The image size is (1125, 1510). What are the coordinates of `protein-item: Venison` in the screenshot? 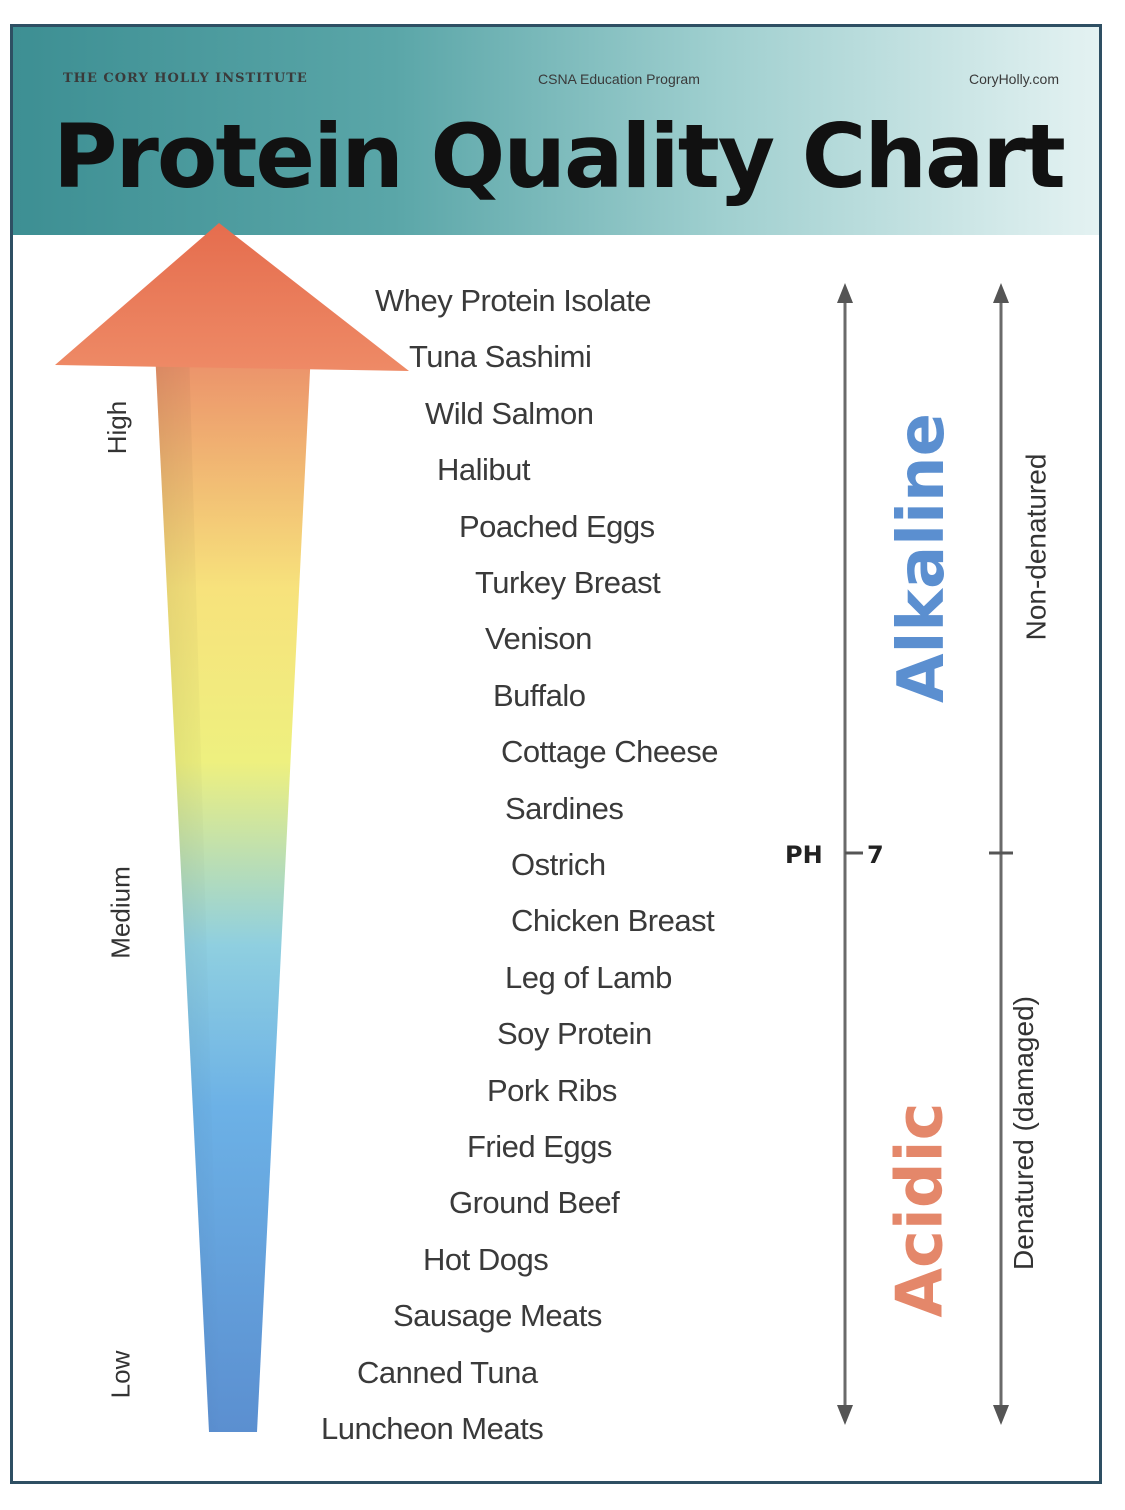 It's located at (538, 639).